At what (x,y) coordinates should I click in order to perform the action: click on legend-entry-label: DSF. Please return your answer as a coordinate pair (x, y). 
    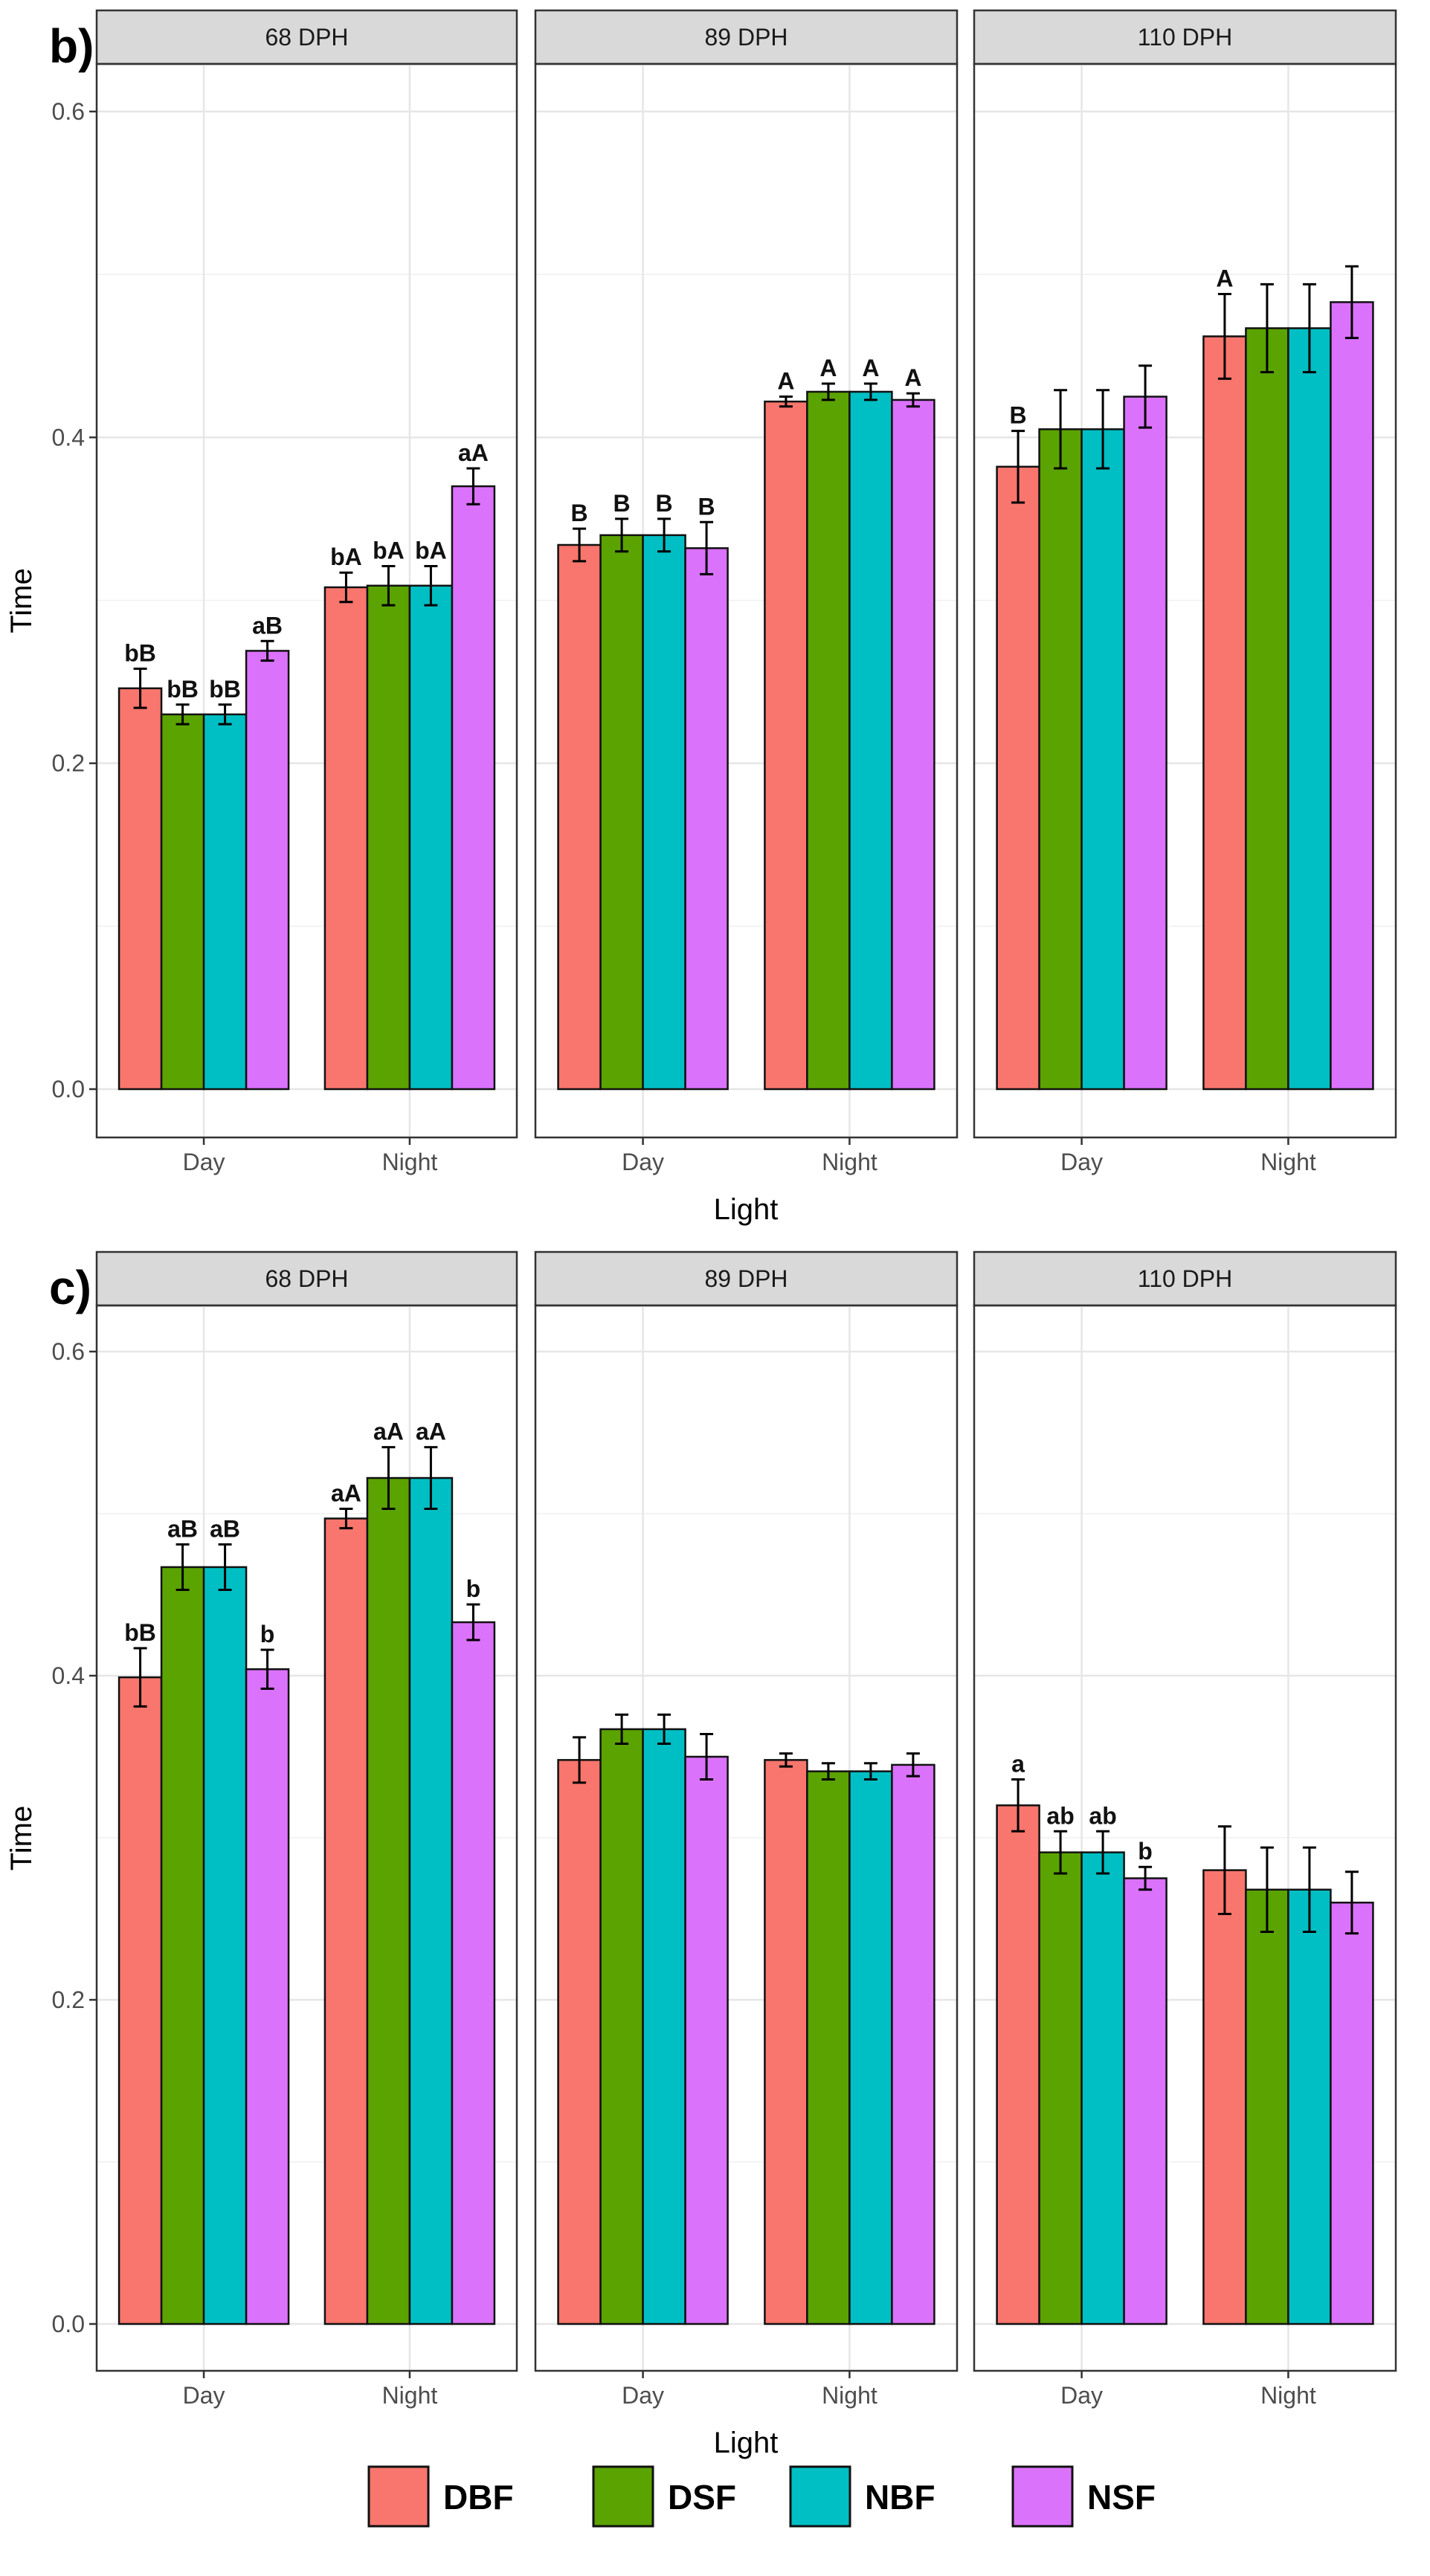
    Looking at the image, I should click on (702, 2497).